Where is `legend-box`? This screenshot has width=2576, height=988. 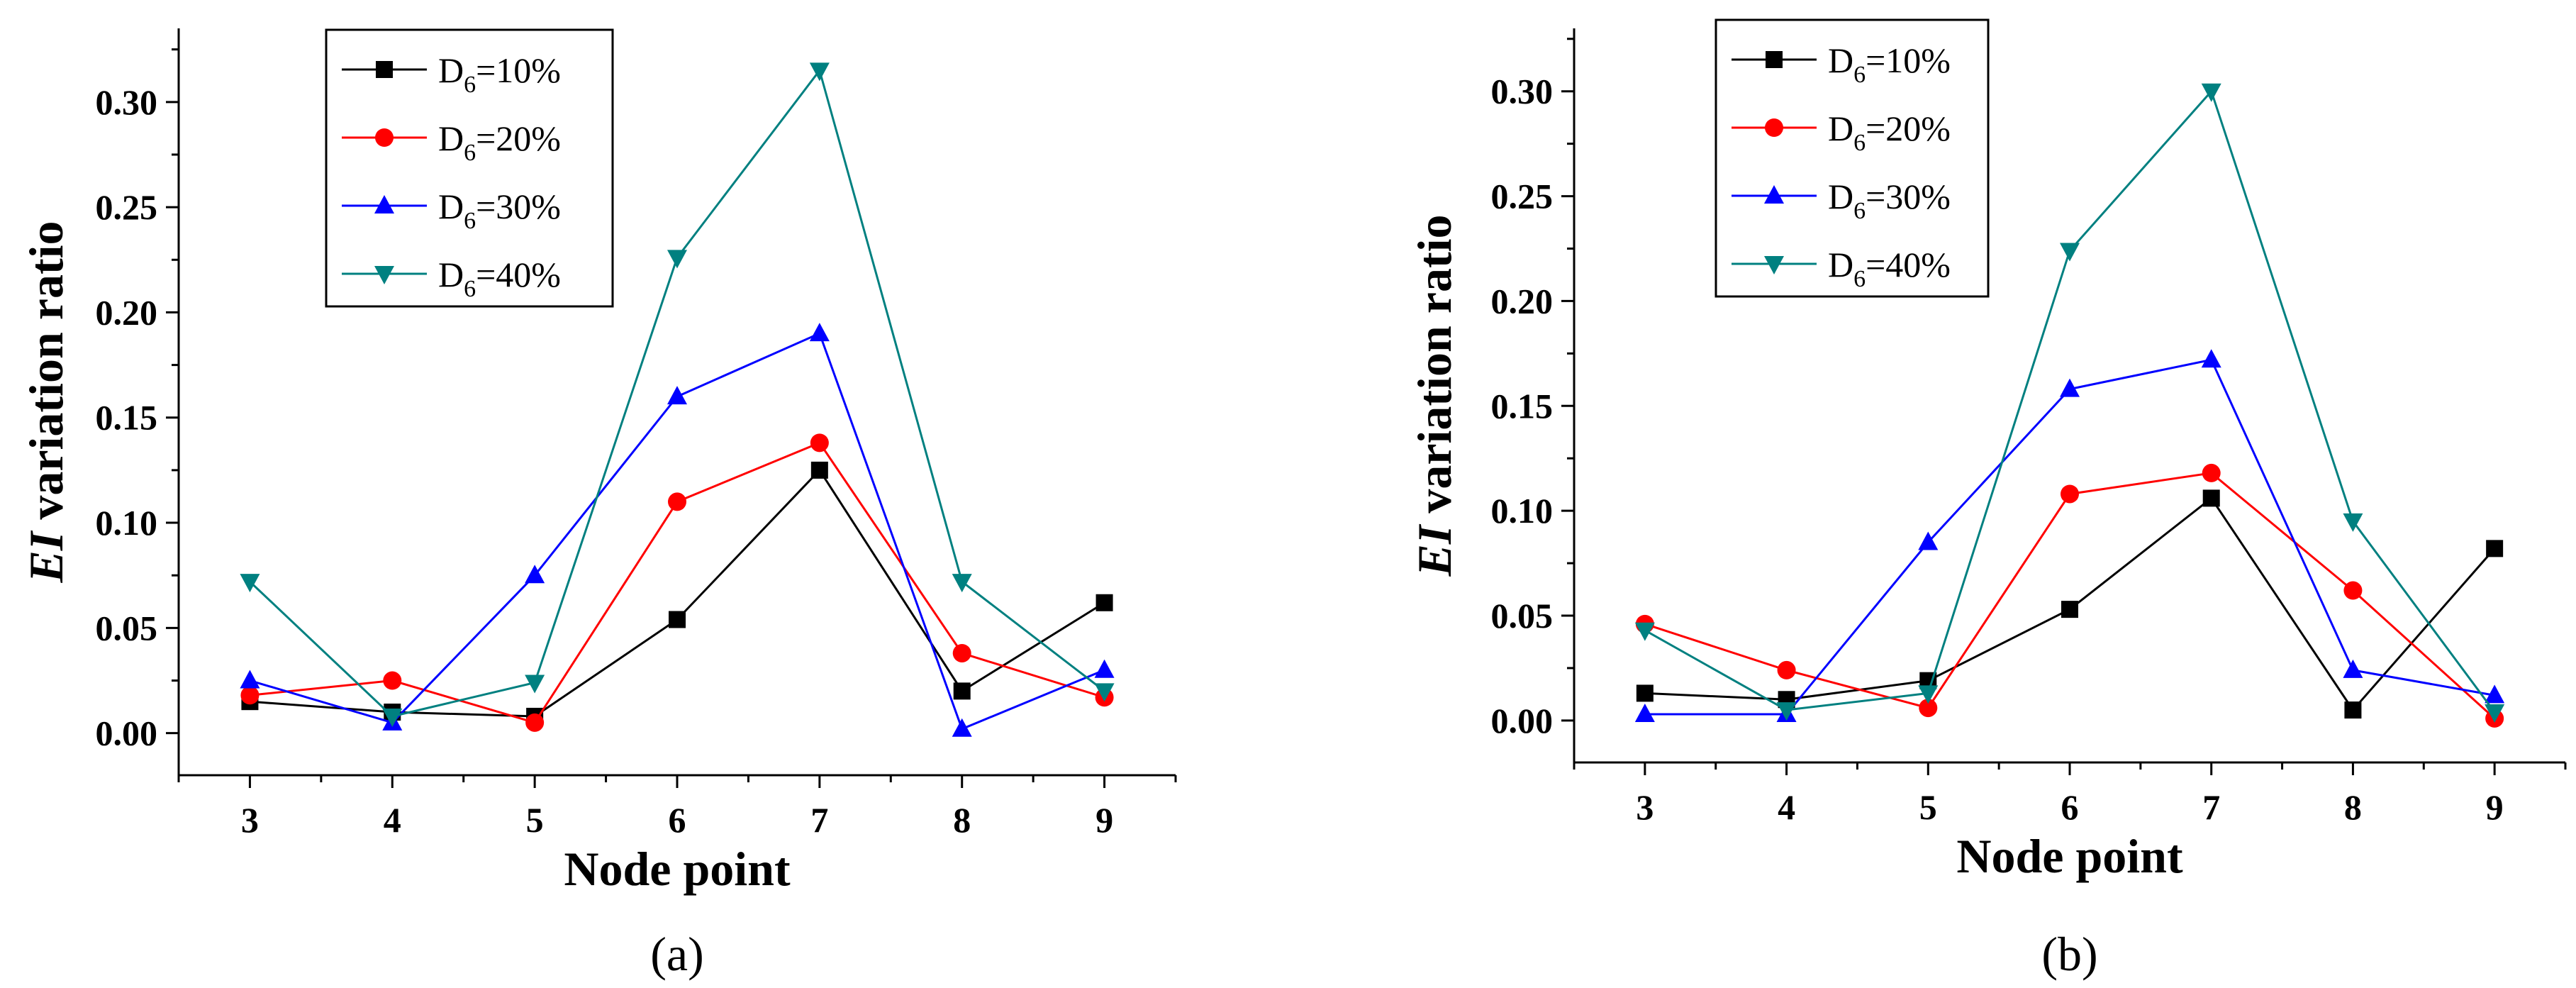 legend-box is located at coordinates (470, 168).